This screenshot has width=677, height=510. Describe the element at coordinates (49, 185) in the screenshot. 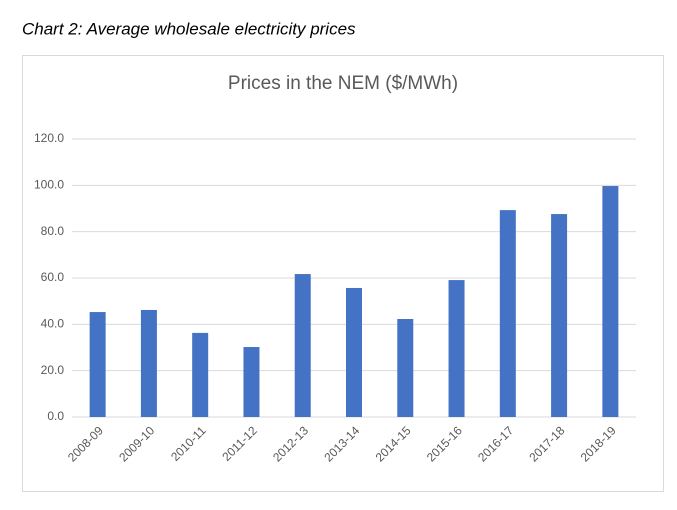

I see `y-tick-label: 100.0` at that location.